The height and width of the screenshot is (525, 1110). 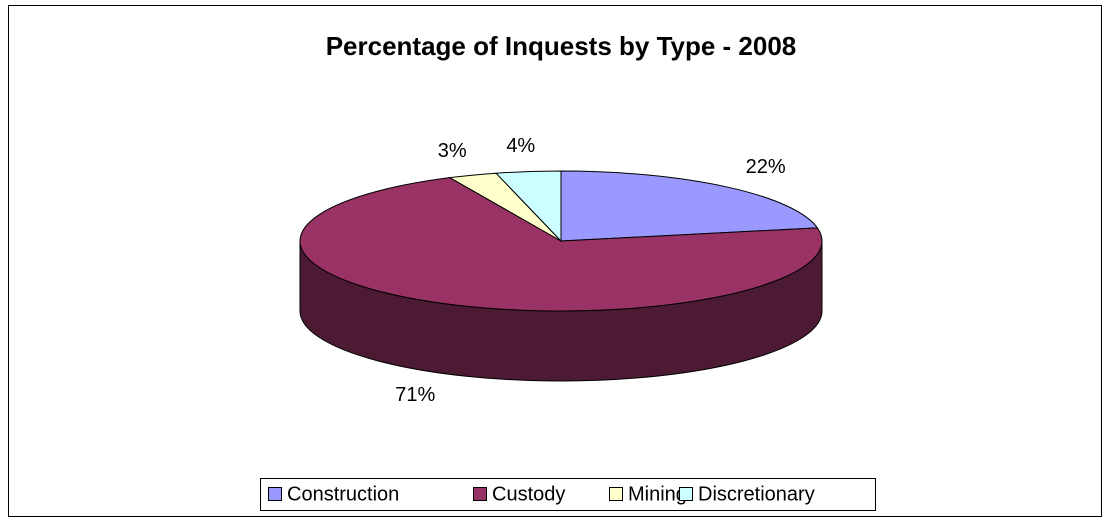 I want to click on legend-label: Construction, so click(x=343, y=494).